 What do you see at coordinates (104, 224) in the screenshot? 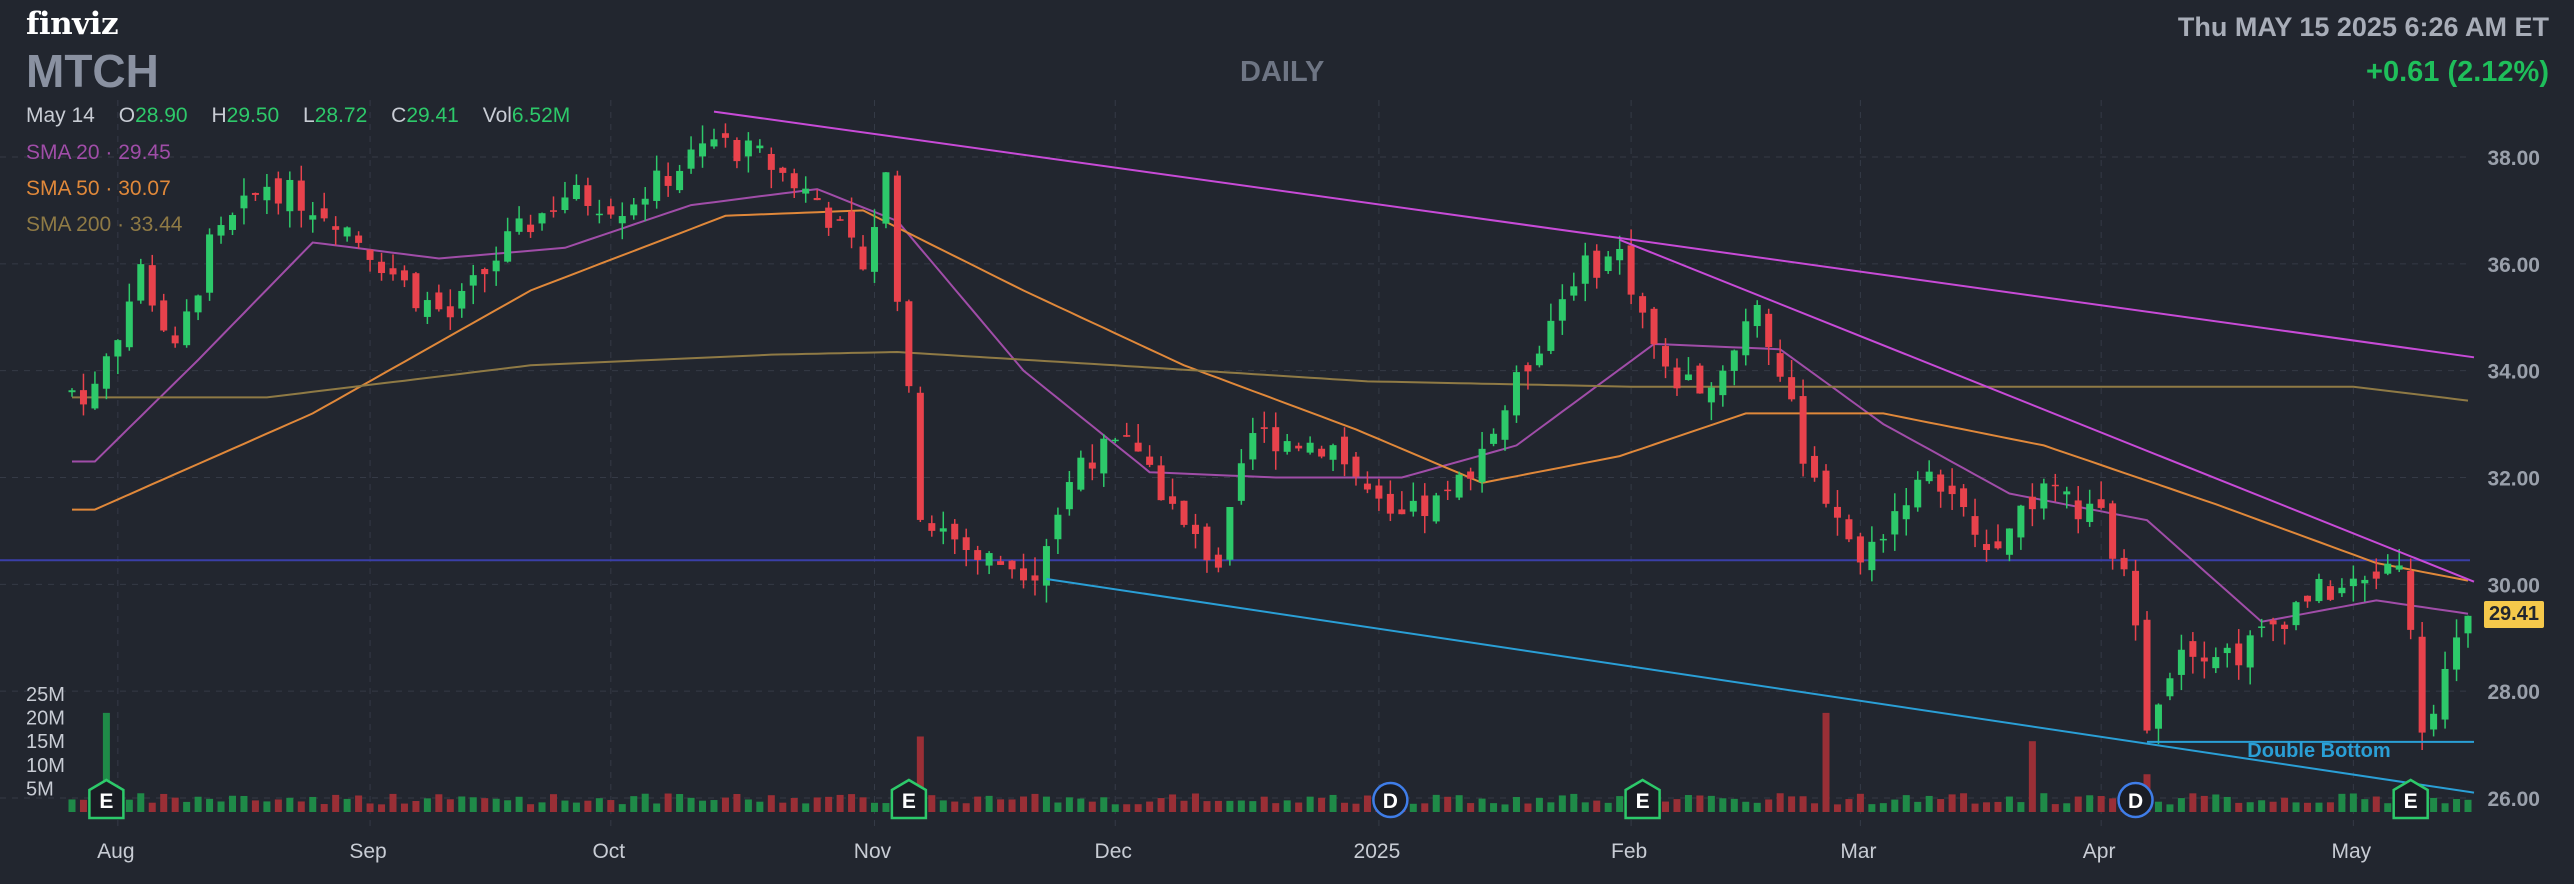
I see `sma200-legend: SMA 200 · 33.44` at bounding box center [104, 224].